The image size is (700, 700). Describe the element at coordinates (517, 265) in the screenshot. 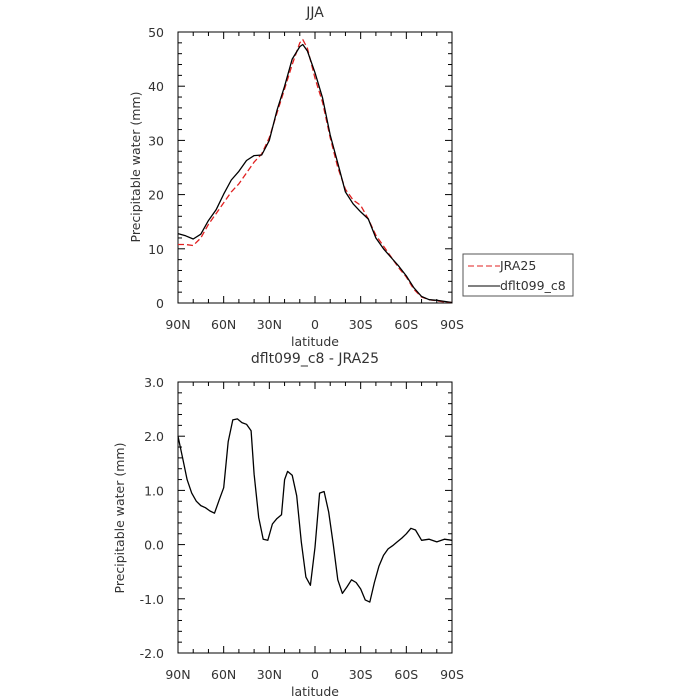

I see `legend-label-jra25: JRA25` at that location.